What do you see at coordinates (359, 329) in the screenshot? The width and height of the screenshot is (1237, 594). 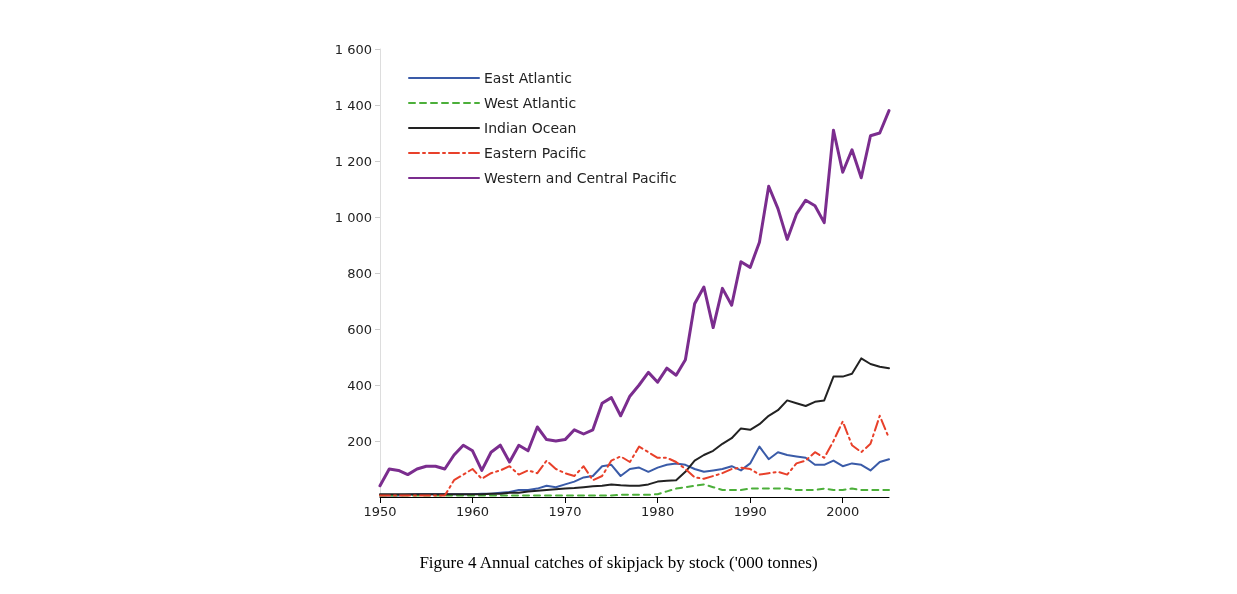 I see `y-tick-label: 600` at bounding box center [359, 329].